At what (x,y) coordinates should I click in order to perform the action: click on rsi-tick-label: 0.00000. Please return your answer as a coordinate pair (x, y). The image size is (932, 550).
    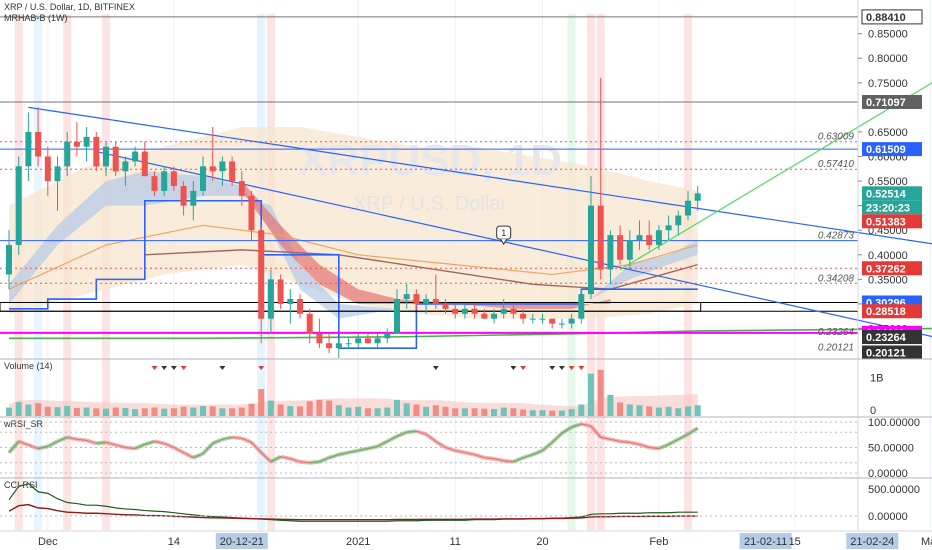
    Looking at the image, I should click on (888, 474).